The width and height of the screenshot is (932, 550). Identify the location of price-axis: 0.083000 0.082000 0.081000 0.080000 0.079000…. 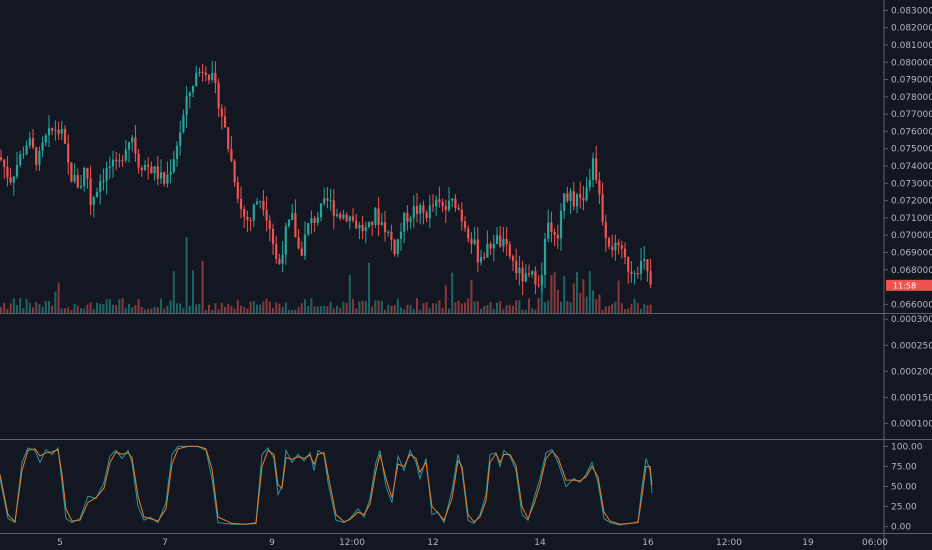
(908, 158).